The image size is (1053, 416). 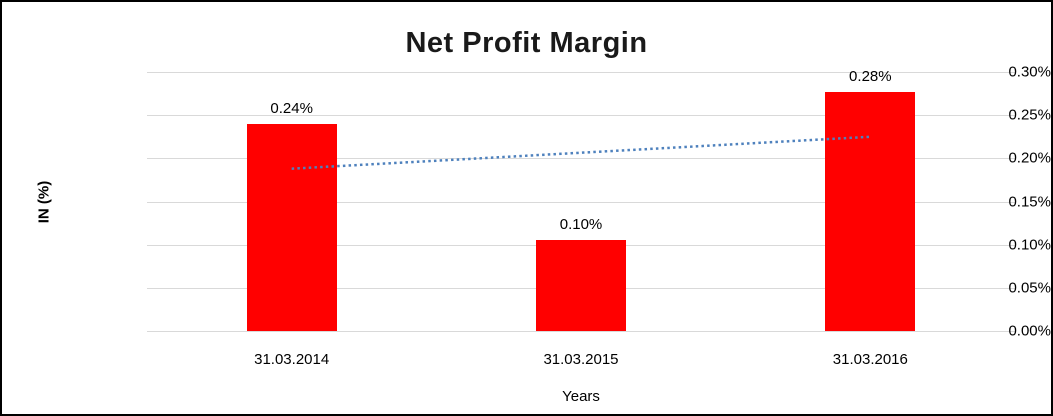 What do you see at coordinates (1029, 158) in the screenshot?
I see `y-tick-label: 0.20%` at bounding box center [1029, 158].